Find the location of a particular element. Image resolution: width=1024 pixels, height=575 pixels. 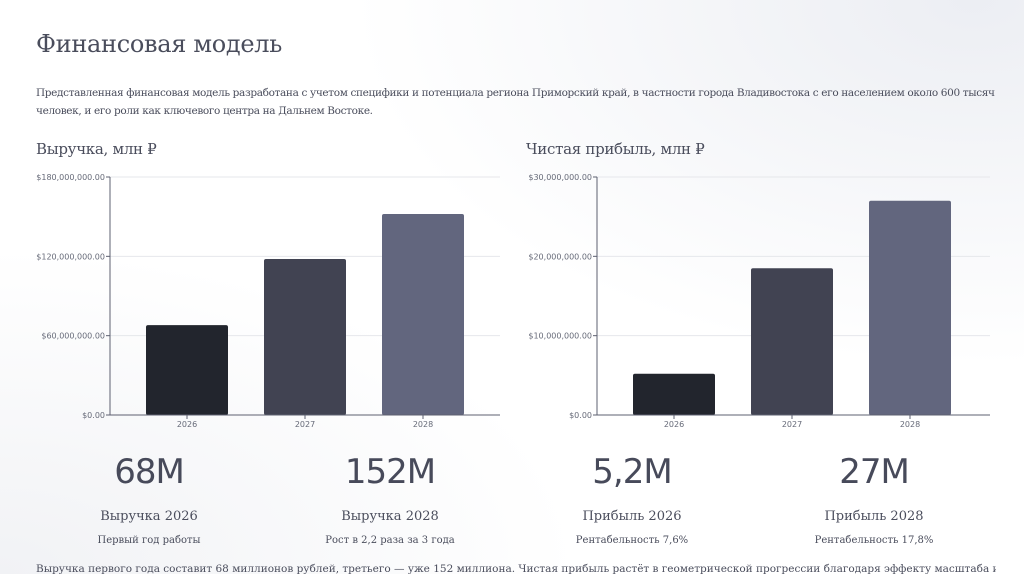

metric-value-revenue-2028: 152M is located at coordinates (390, 472).